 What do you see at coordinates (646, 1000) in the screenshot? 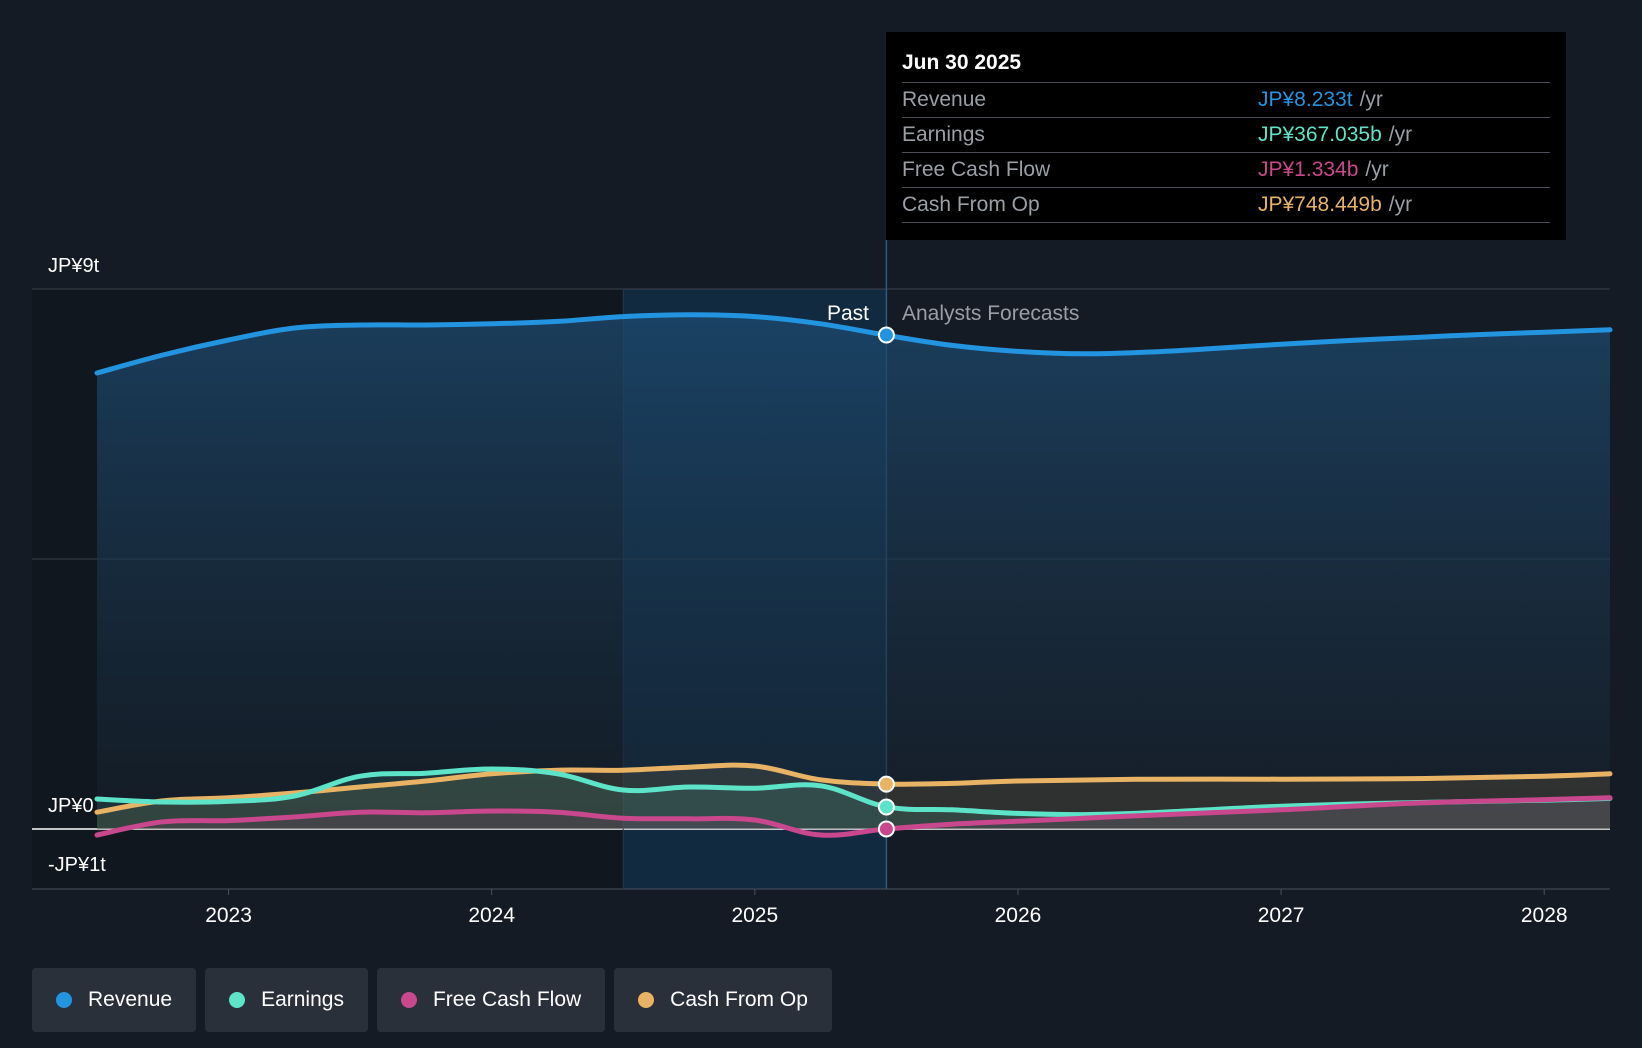
I see `cash-from-op-dot-icon` at bounding box center [646, 1000].